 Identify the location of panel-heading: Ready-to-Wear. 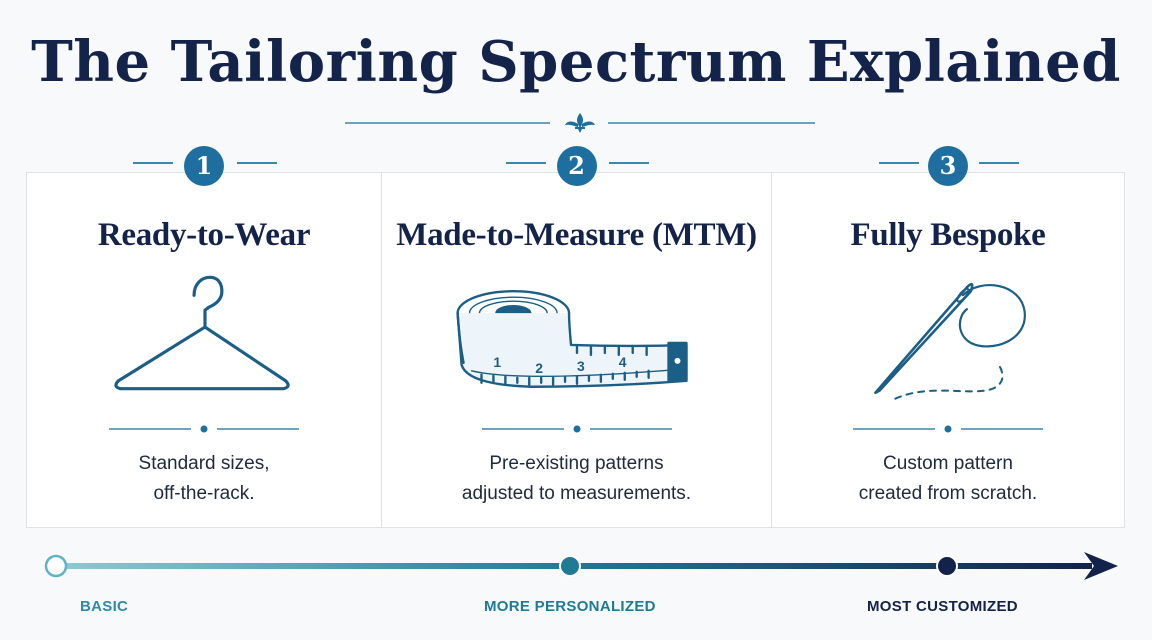
(204, 235).